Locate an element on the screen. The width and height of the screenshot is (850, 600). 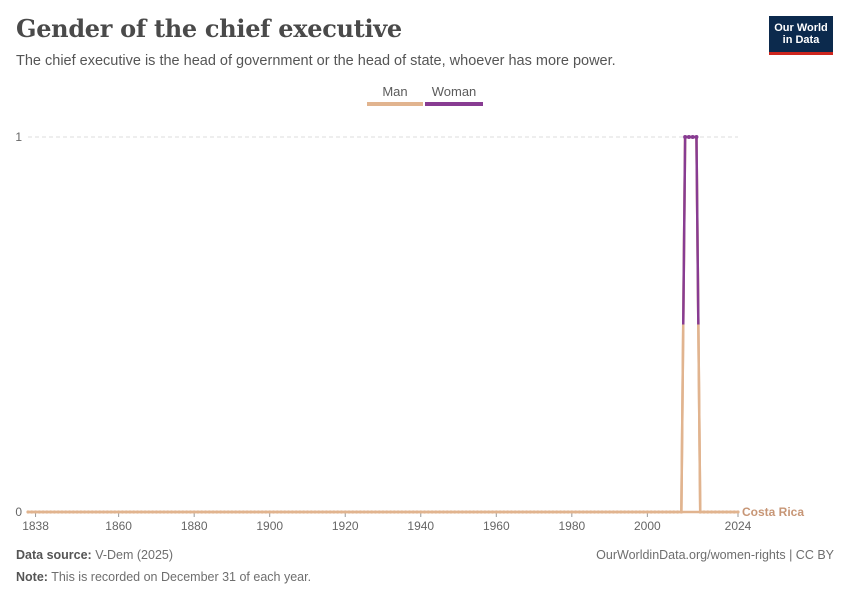
legend-label-woman: Woman is located at coordinates (454, 91).